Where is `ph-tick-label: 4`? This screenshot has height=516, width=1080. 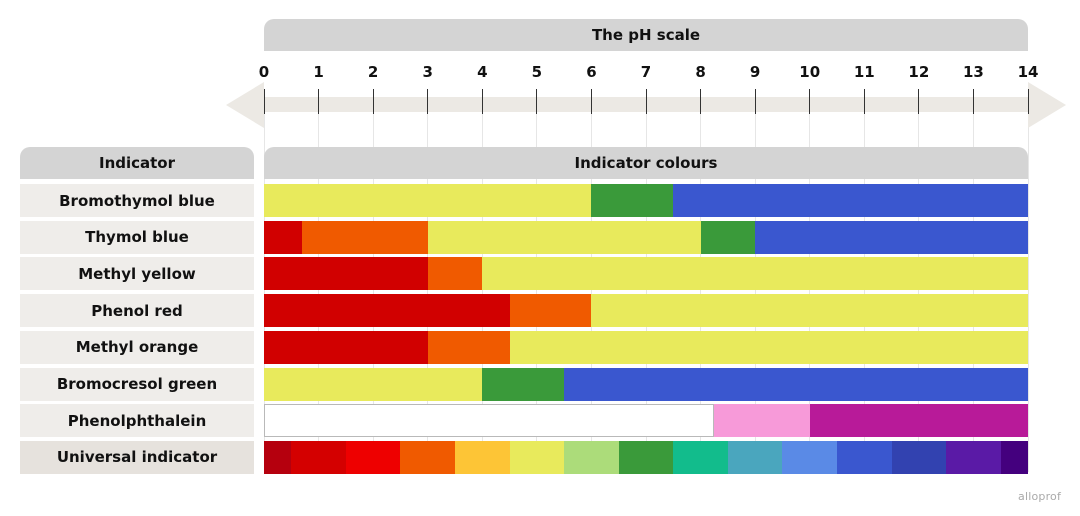
ph-tick-label: 4 is located at coordinates (482, 72).